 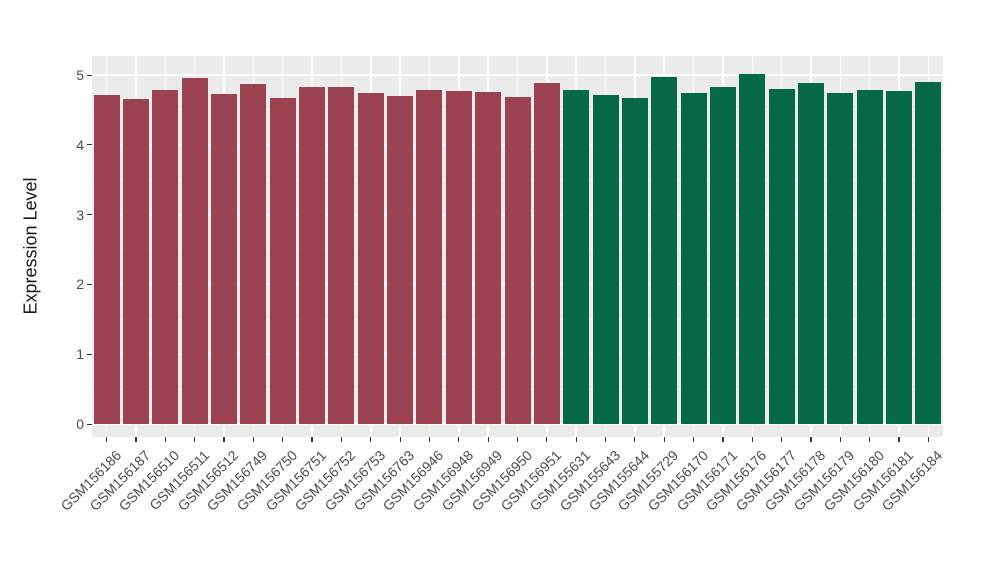 What do you see at coordinates (80, 354) in the screenshot?
I see `y-tick-label: 1` at bounding box center [80, 354].